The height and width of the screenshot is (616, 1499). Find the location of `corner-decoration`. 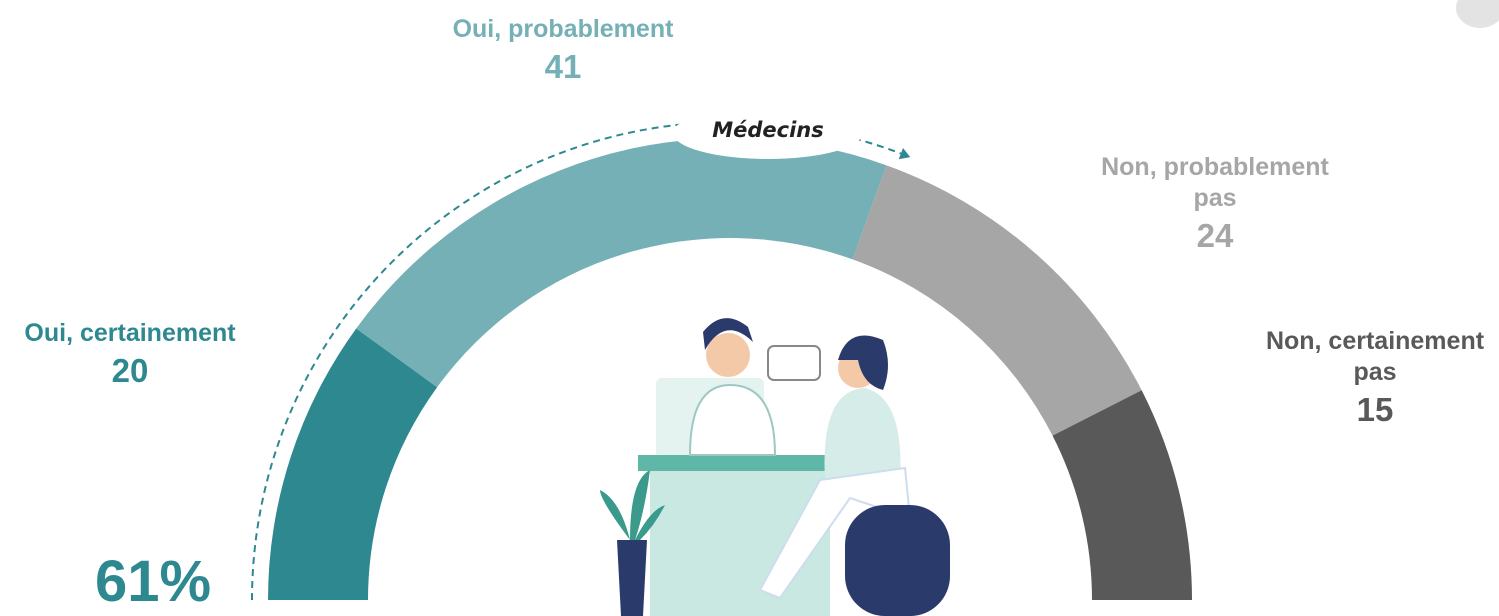

corner-decoration is located at coordinates (1477, 14).